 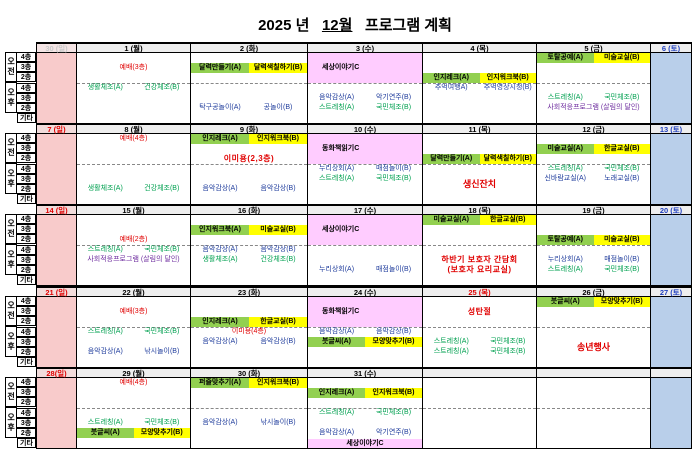 I want to click on program-item: 인지워크북(A), so click(x=220, y=230).